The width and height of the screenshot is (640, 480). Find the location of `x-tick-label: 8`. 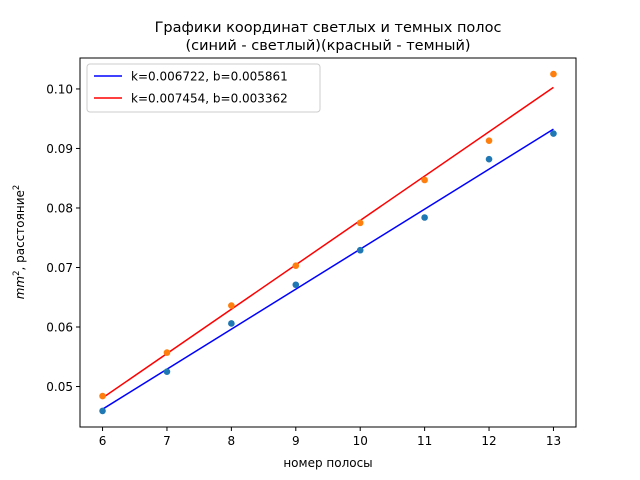

x-tick-label: 8 is located at coordinates (232, 441).